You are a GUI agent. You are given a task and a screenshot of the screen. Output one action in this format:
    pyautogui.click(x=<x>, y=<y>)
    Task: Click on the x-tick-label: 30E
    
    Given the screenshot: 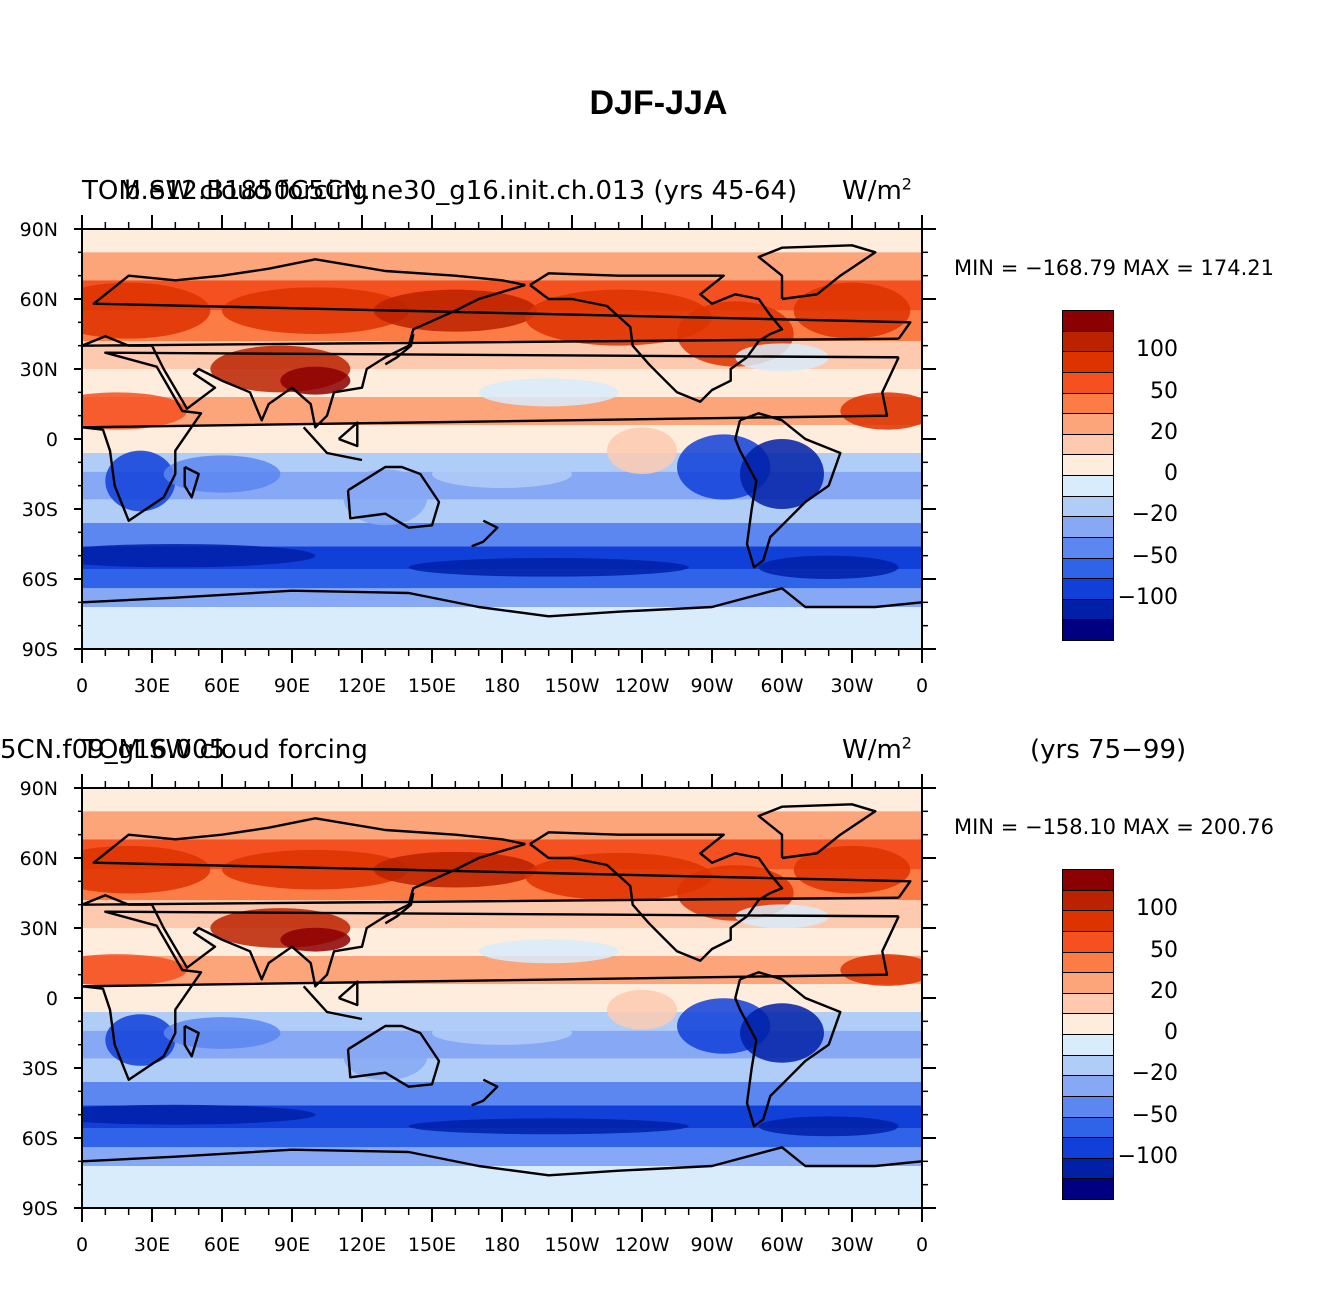 What is the action you would take?
    pyautogui.click(x=152, y=1245)
    